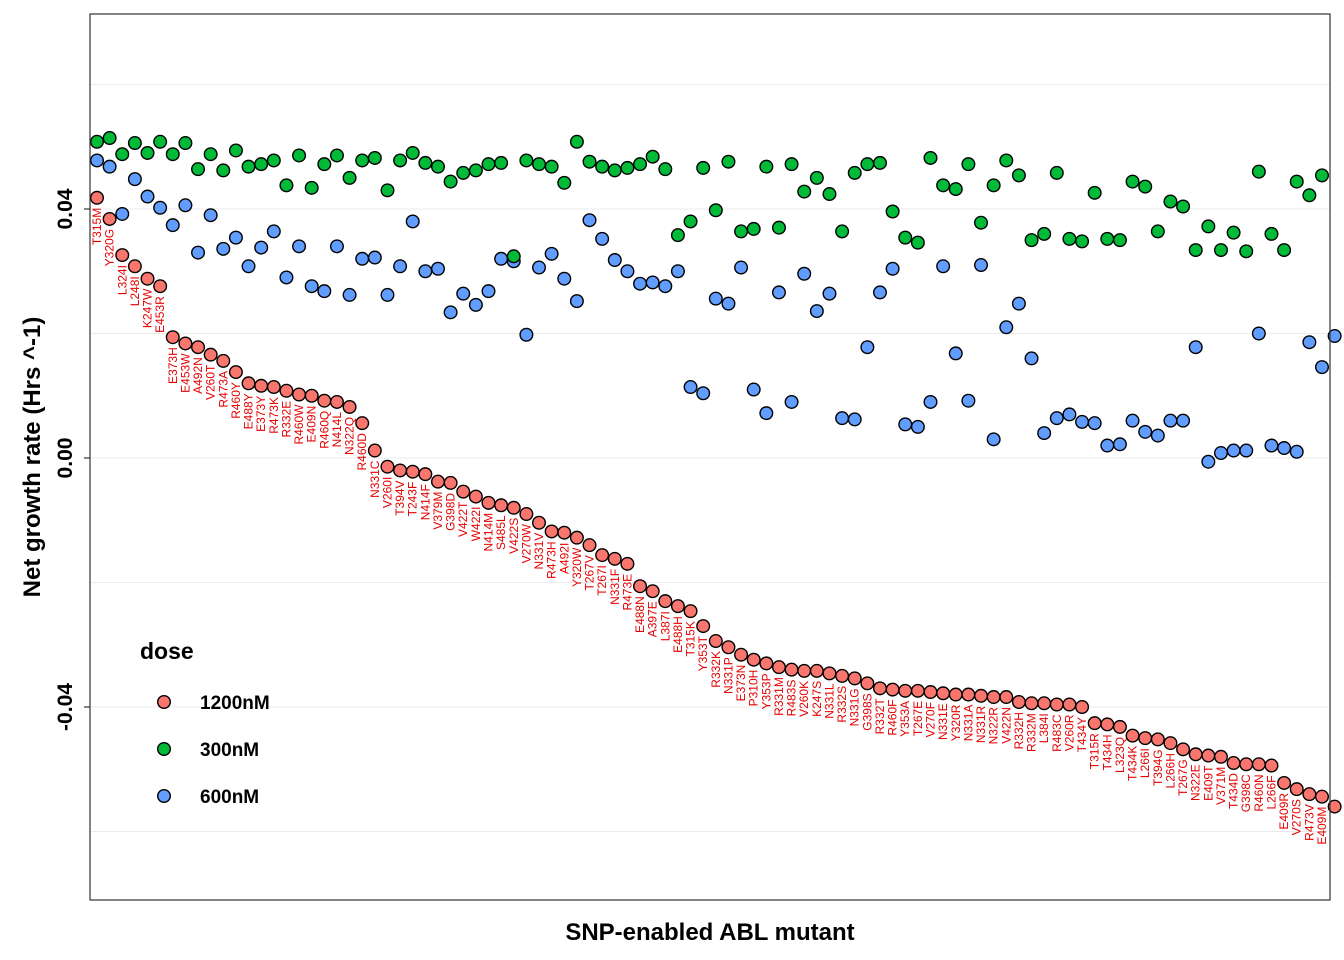 This screenshot has height=960, width=1344. What do you see at coordinates (653, 619) in the screenshot?
I see `mutant-label: A397E` at bounding box center [653, 619].